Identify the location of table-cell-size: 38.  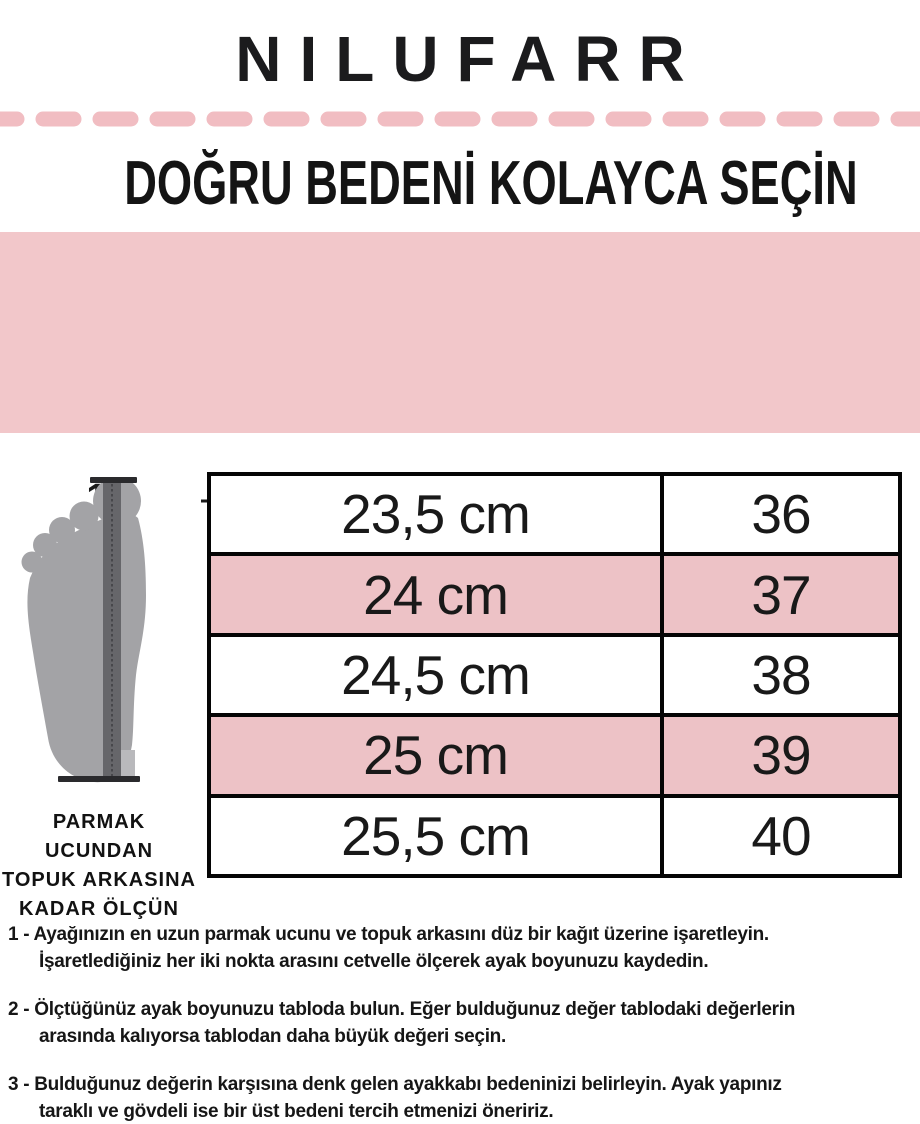
(781, 675).